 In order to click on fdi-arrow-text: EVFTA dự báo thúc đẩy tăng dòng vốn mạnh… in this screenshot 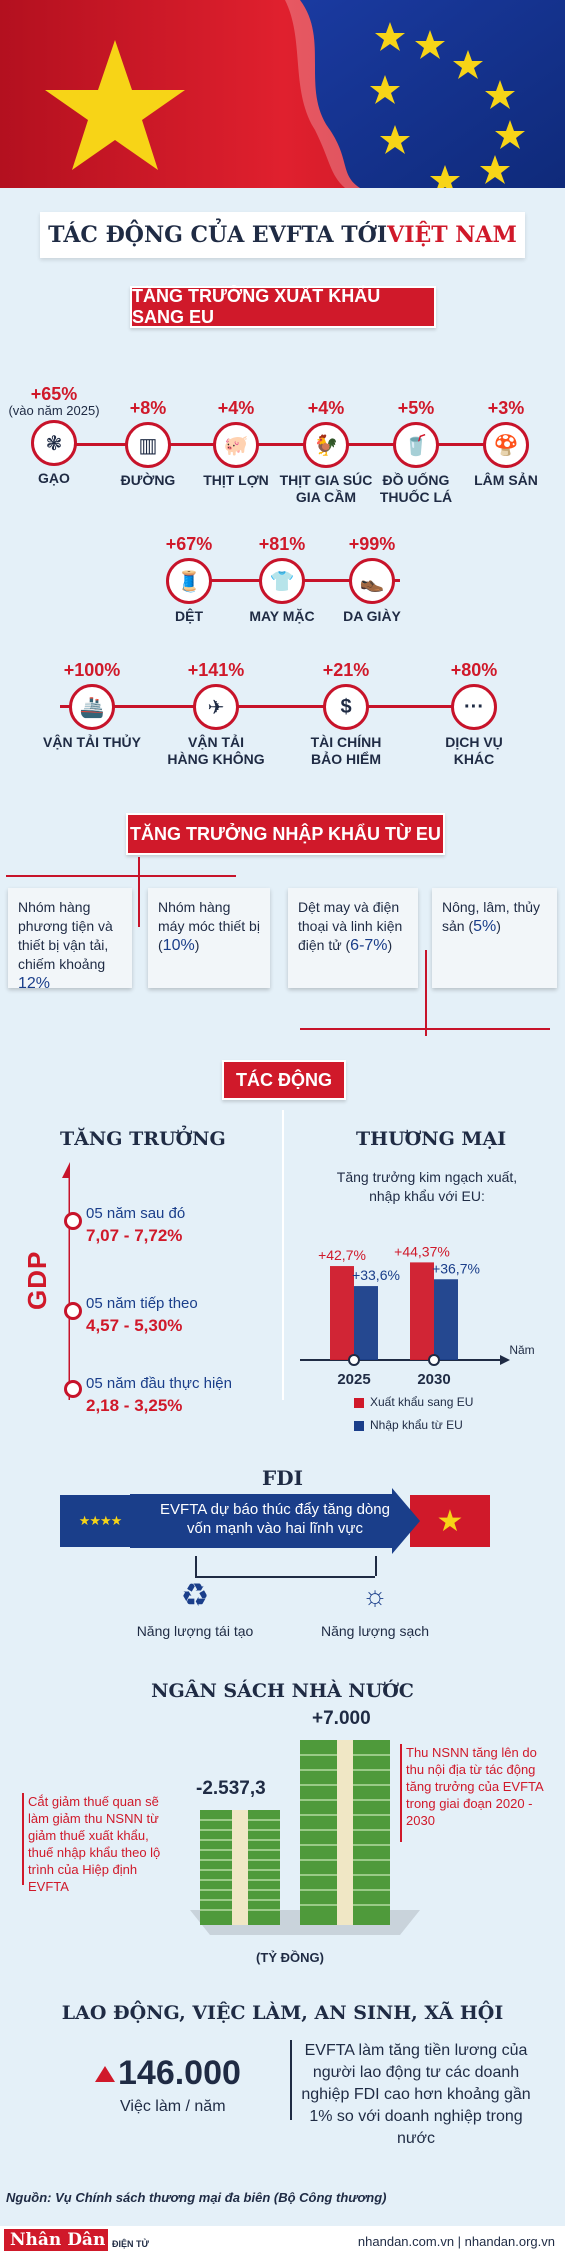, I will do `click(275, 1519)`.